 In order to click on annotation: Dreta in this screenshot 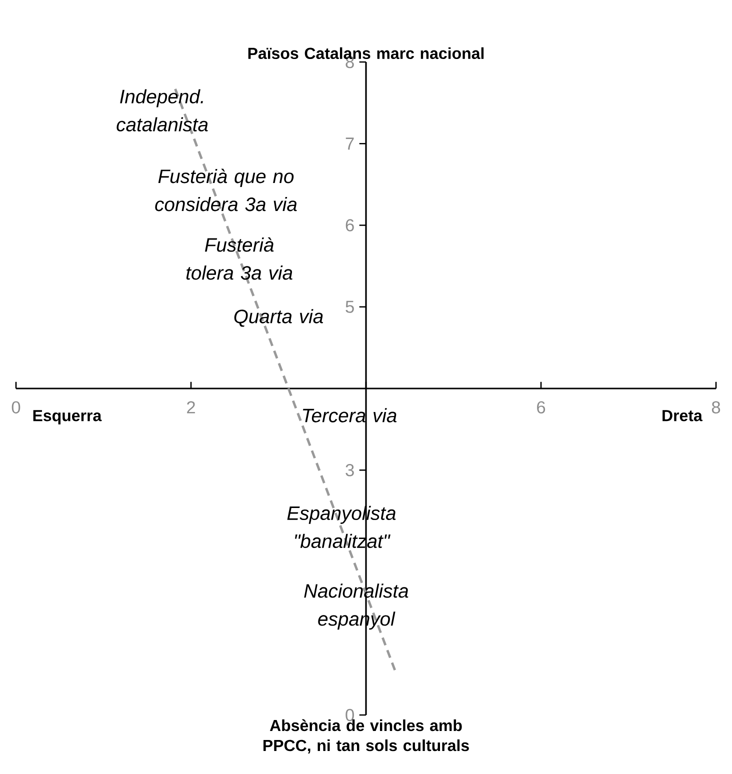, I will do `click(682, 416)`.